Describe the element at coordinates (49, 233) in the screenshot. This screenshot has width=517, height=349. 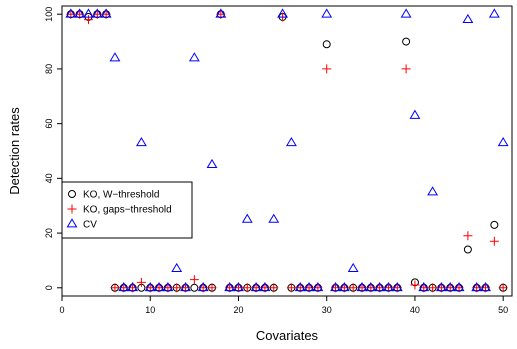
I see `y-tick-label: 20` at that location.